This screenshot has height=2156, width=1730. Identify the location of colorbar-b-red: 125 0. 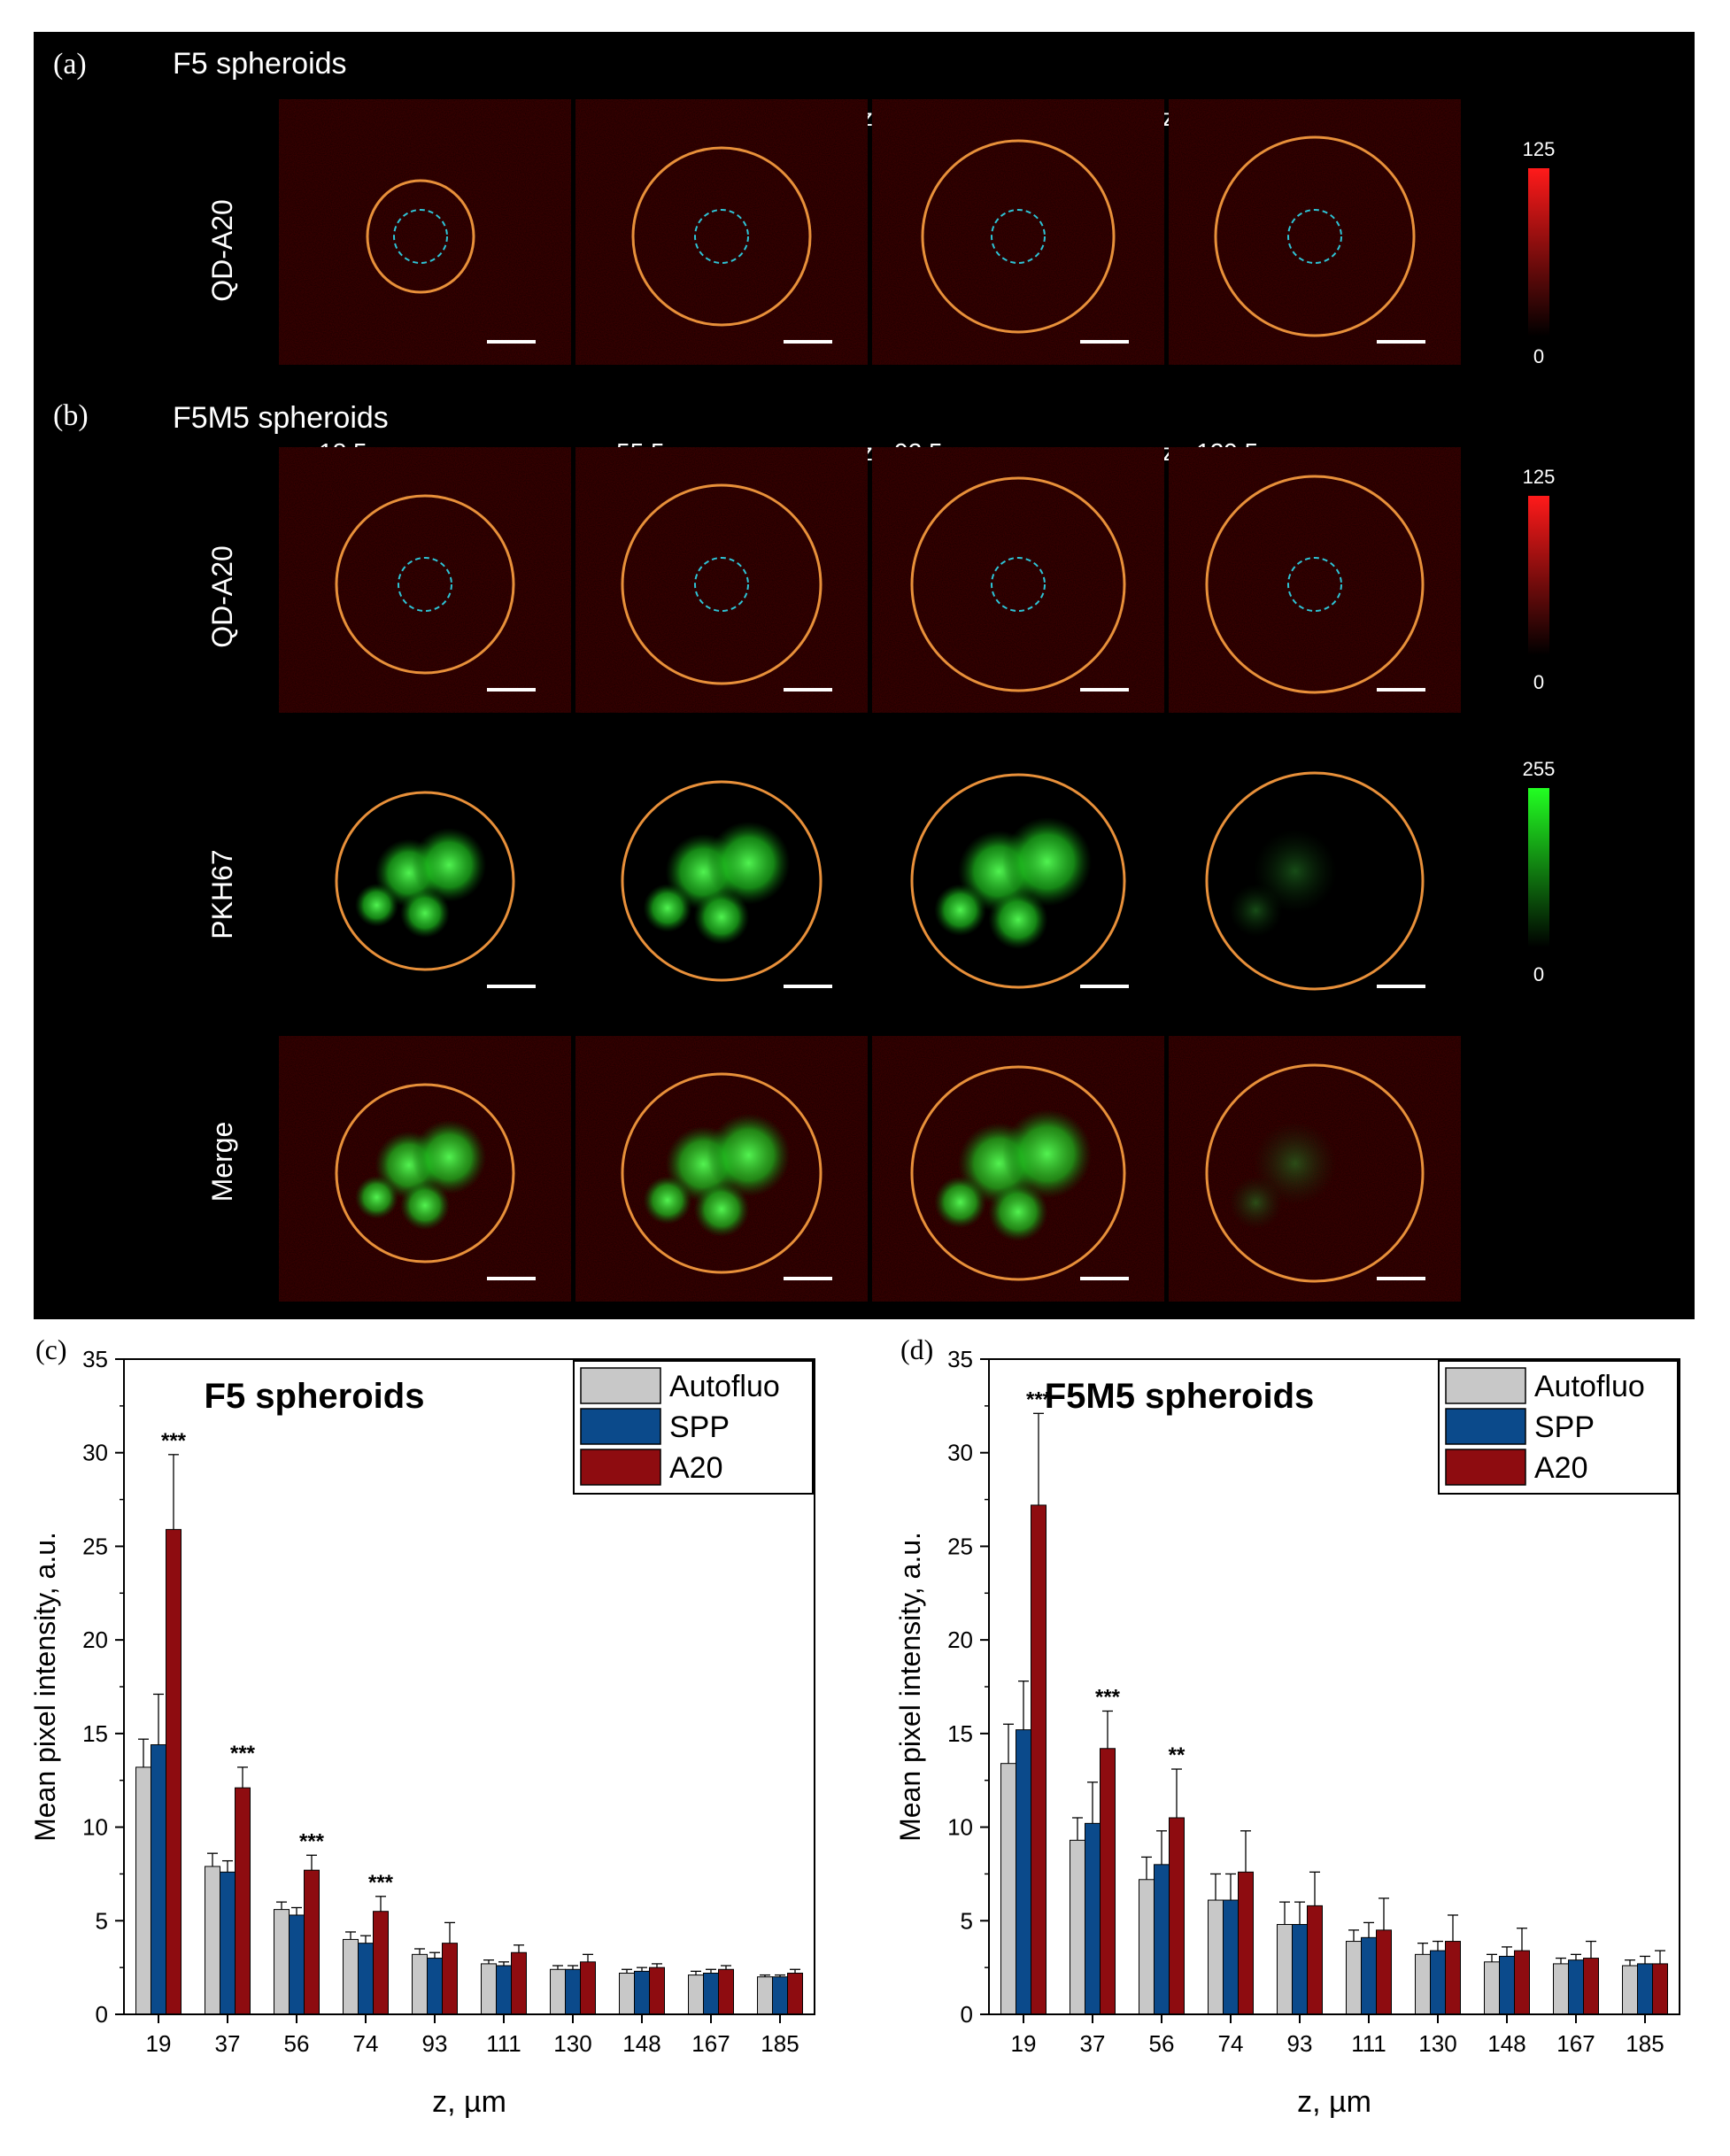
(1539, 579).